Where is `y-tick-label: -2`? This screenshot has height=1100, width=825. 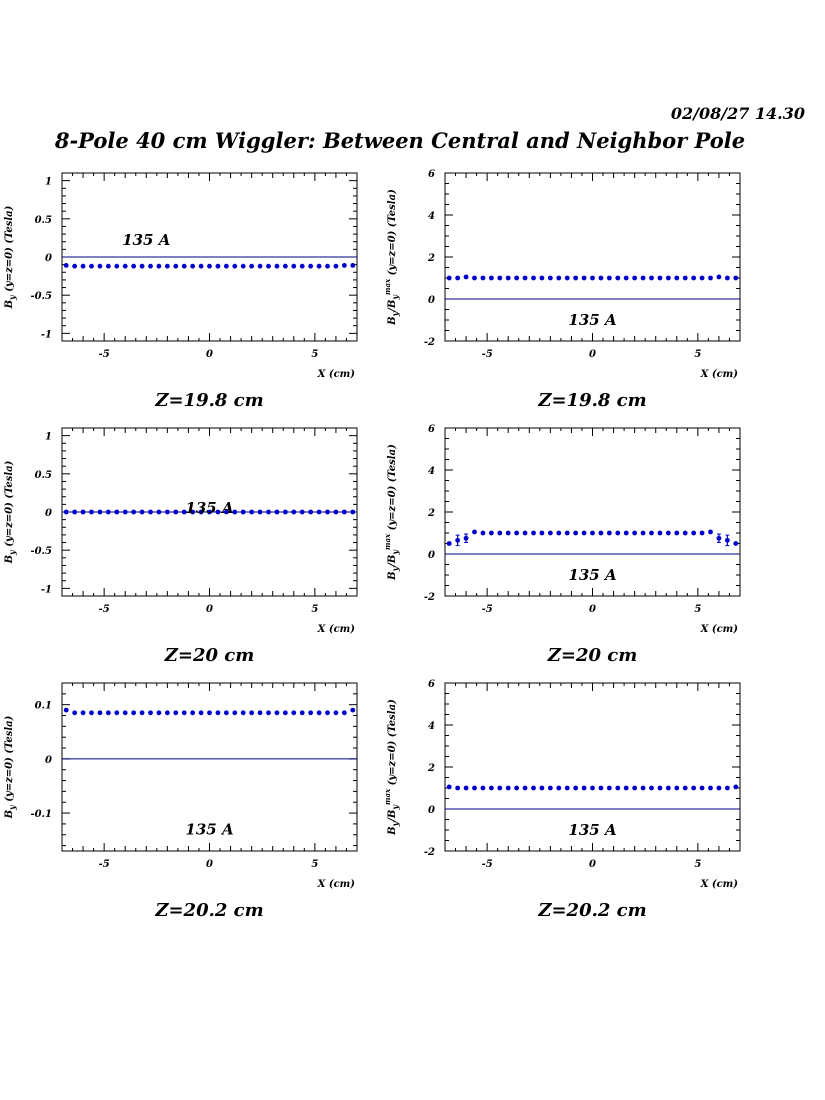
y-tick-label: -2 is located at coordinates (429, 342).